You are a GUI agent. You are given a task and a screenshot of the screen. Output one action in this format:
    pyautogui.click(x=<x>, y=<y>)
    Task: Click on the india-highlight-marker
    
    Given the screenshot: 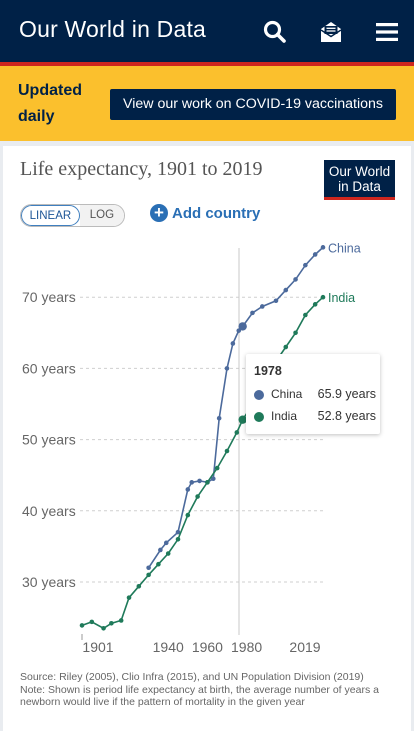 What is the action you would take?
    pyautogui.click(x=242, y=419)
    